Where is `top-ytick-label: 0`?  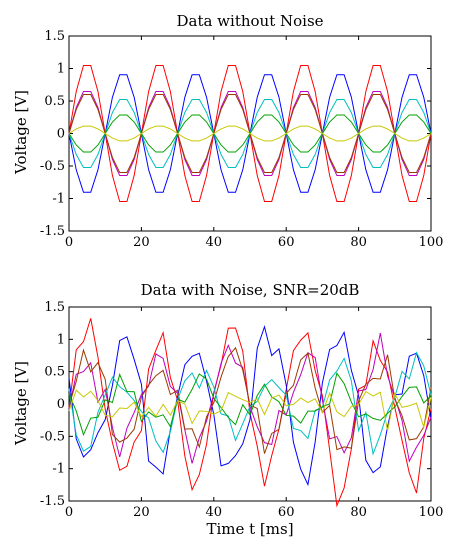 top-ytick-label: 0 is located at coordinates (61, 134).